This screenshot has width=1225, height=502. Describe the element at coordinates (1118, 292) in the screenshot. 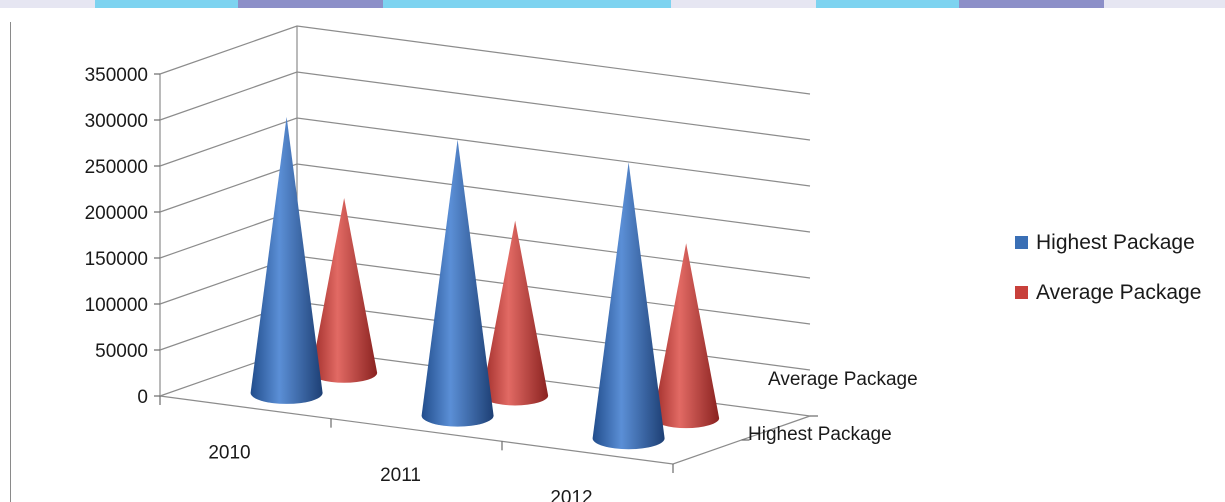

I see `legend-label: Average Package` at that location.